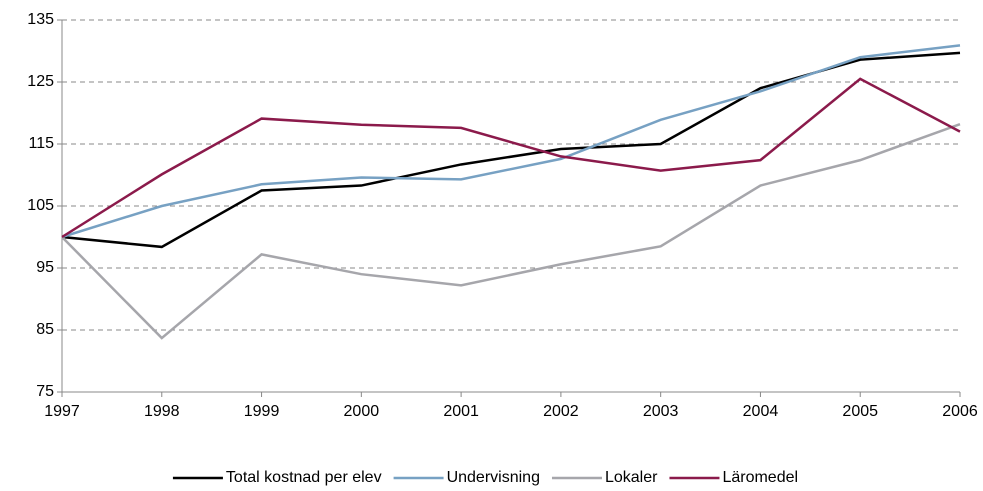 Image resolution: width=983 pixels, height=491 pixels. What do you see at coordinates (631, 477) in the screenshot?
I see `legend-label: Lokaler` at bounding box center [631, 477].